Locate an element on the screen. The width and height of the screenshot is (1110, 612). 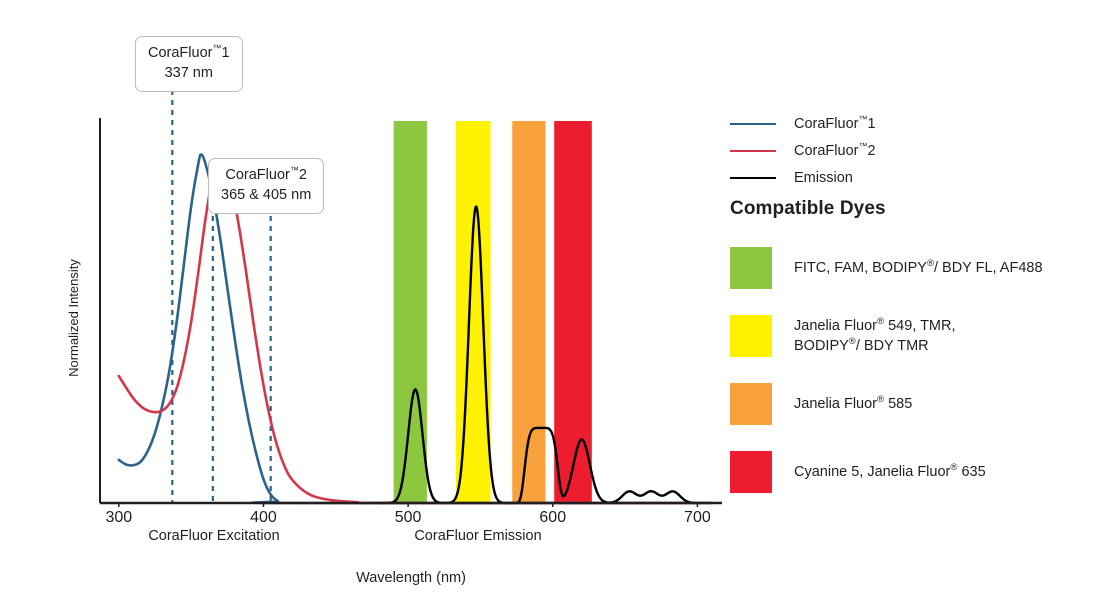
x-tick-label-400: 400 is located at coordinates (263, 517).